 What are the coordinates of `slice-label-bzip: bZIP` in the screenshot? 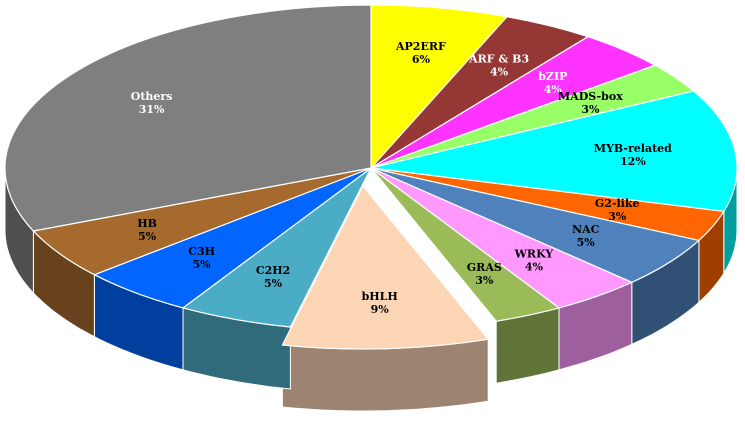 It's located at (552, 76).